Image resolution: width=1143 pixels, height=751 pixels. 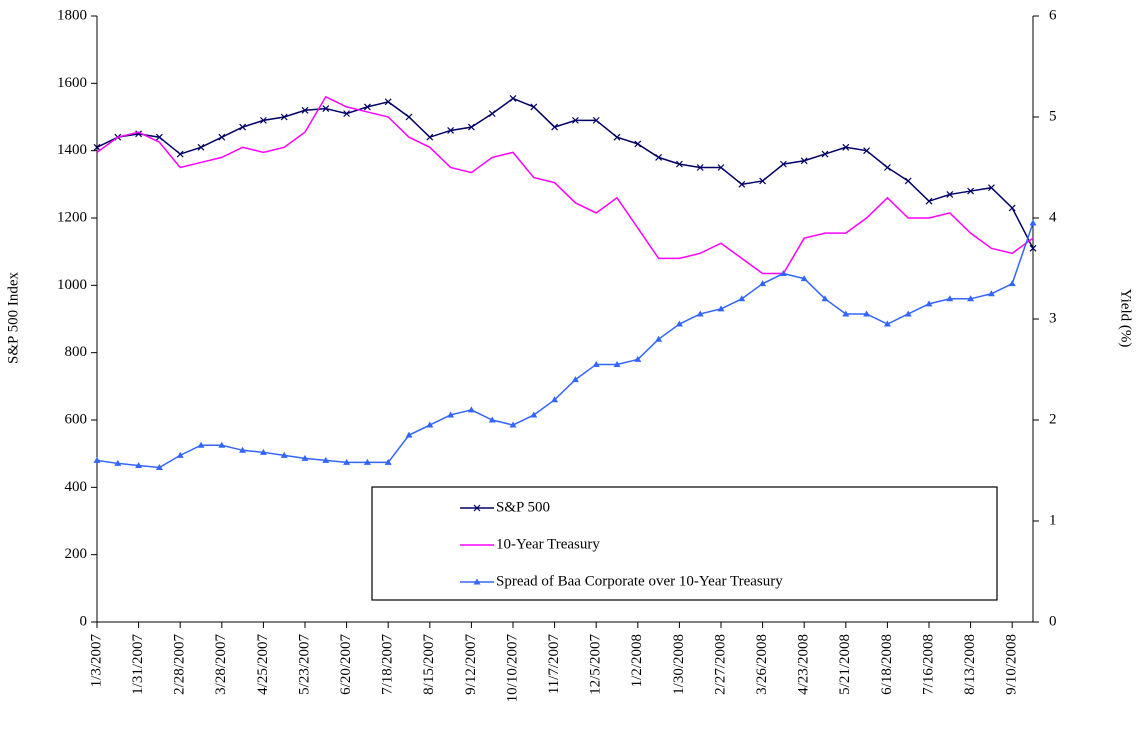 I want to click on x-tick-label: 8/13/2008, so click(x=970, y=664).